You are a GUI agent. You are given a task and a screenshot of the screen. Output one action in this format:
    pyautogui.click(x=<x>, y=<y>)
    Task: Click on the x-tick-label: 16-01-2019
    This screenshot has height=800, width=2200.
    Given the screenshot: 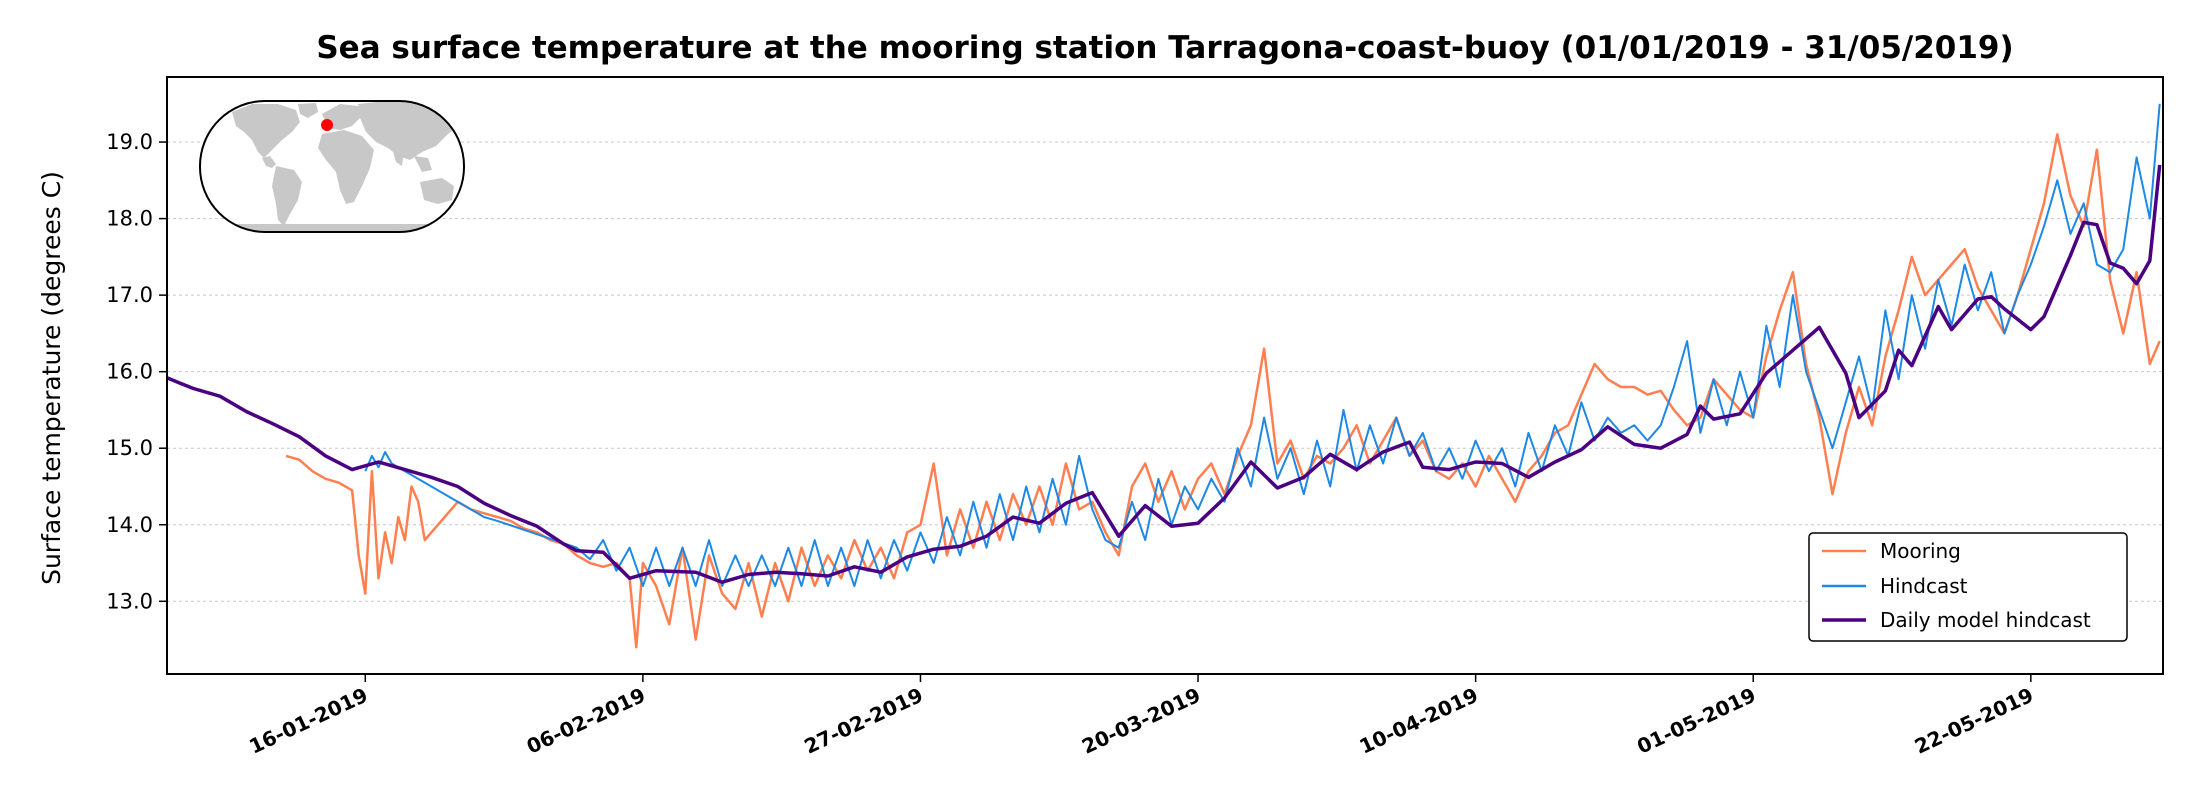 What is the action you would take?
    pyautogui.click(x=308, y=721)
    